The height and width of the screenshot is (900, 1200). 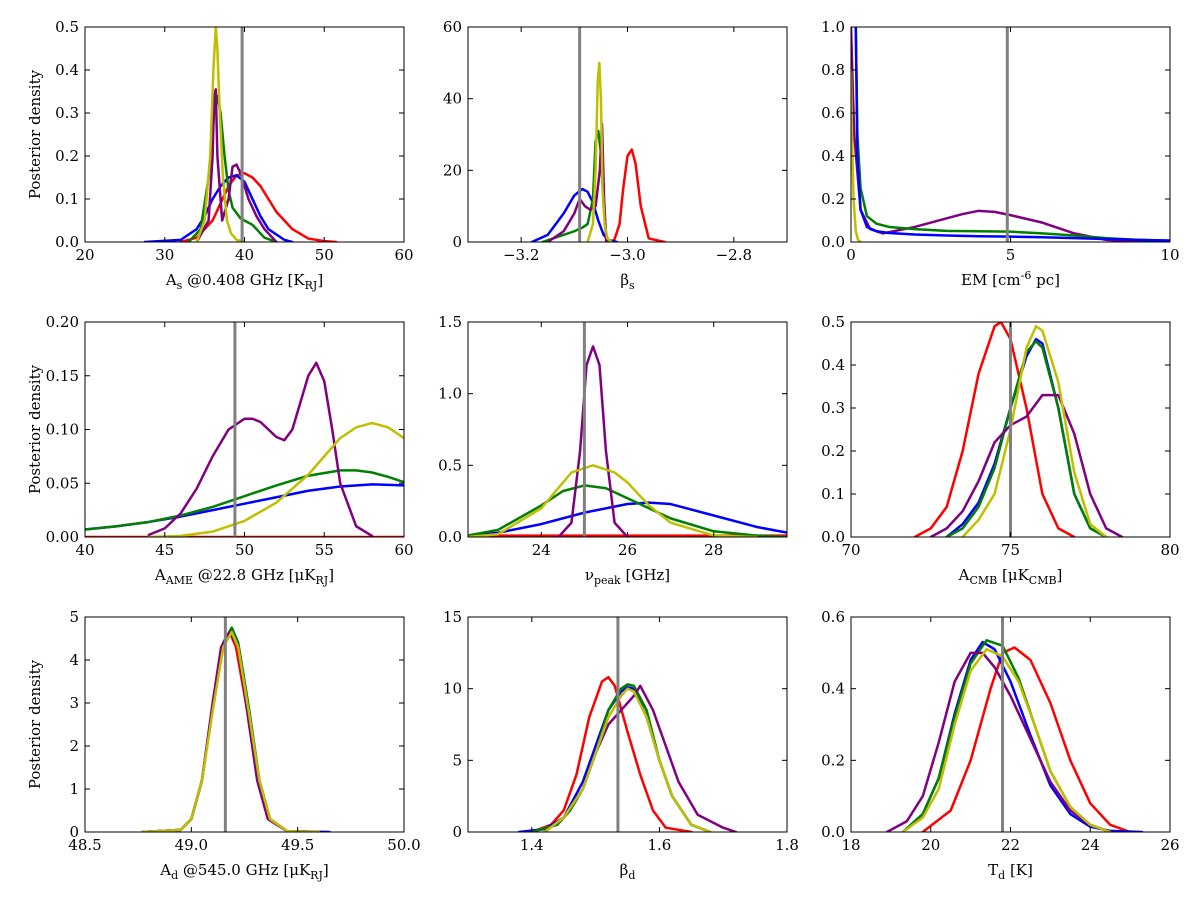 I want to click on x-tick-label: 22, so click(x=1010, y=845).